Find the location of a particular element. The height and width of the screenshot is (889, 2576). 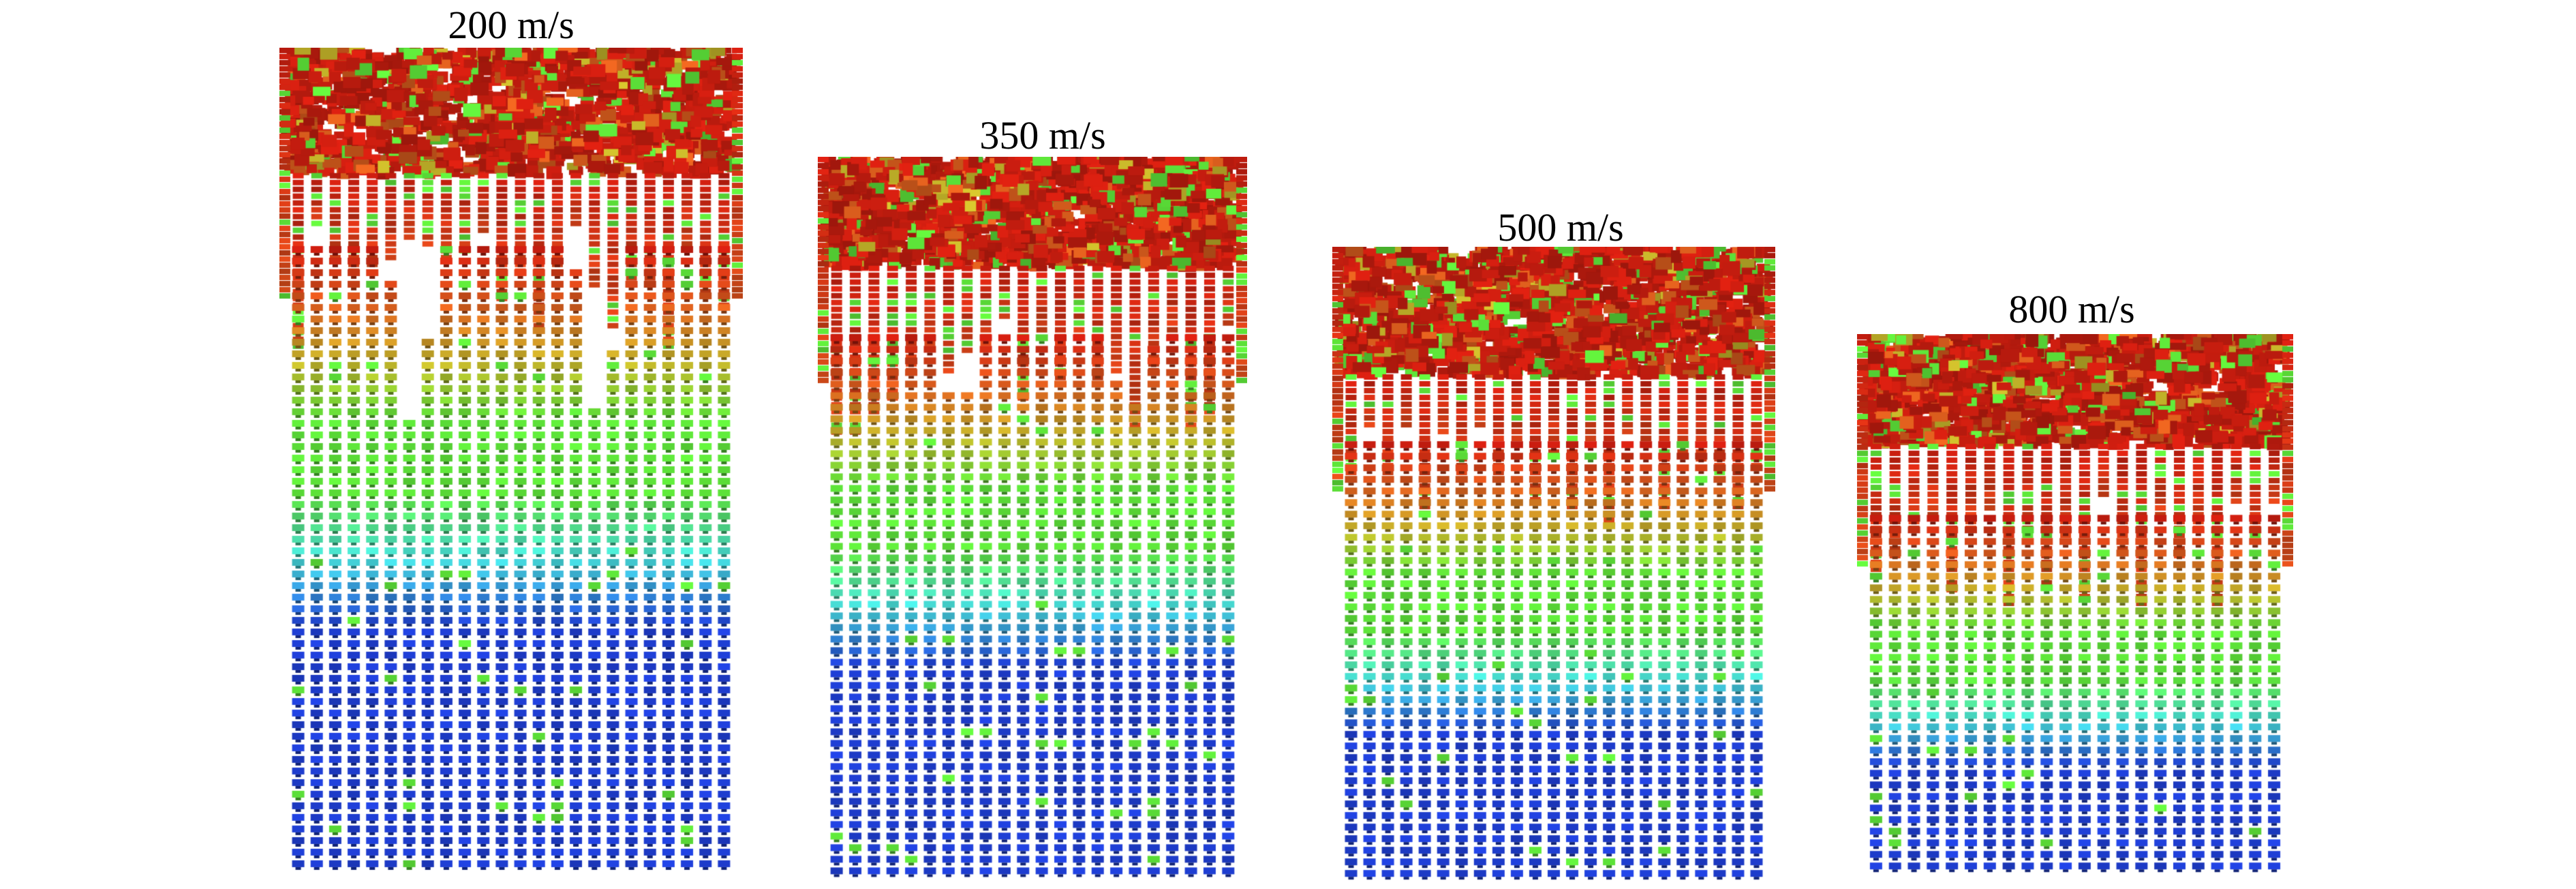

panel-title-350: 350 m/s is located at coordinates (1042, 135).